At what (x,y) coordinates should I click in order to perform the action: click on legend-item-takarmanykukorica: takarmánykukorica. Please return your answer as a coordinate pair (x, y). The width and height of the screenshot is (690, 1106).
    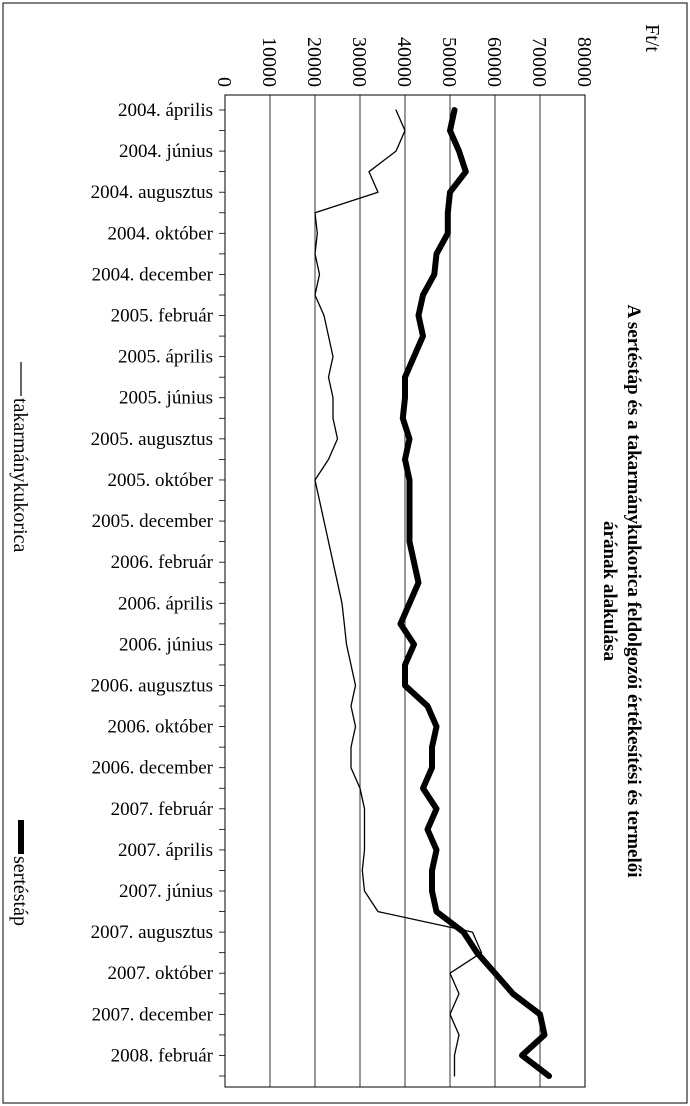
    Looking at the image, I should click on (20, 457).